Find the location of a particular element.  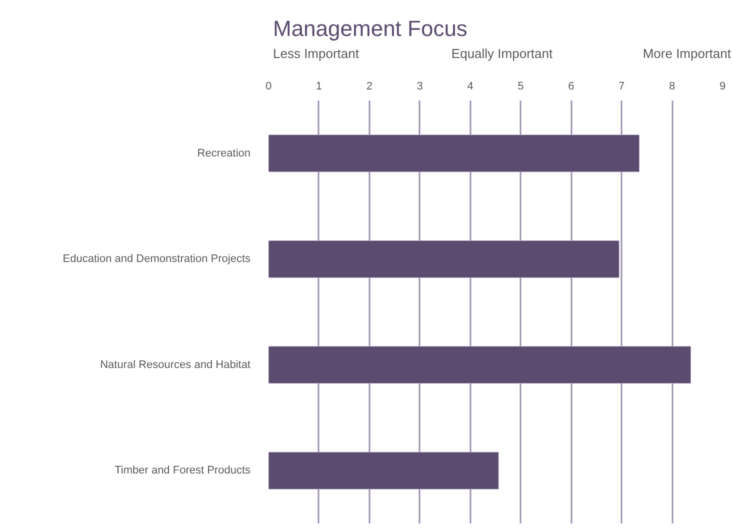

x-tick-label: 9 is located at coordinates (722, 86).